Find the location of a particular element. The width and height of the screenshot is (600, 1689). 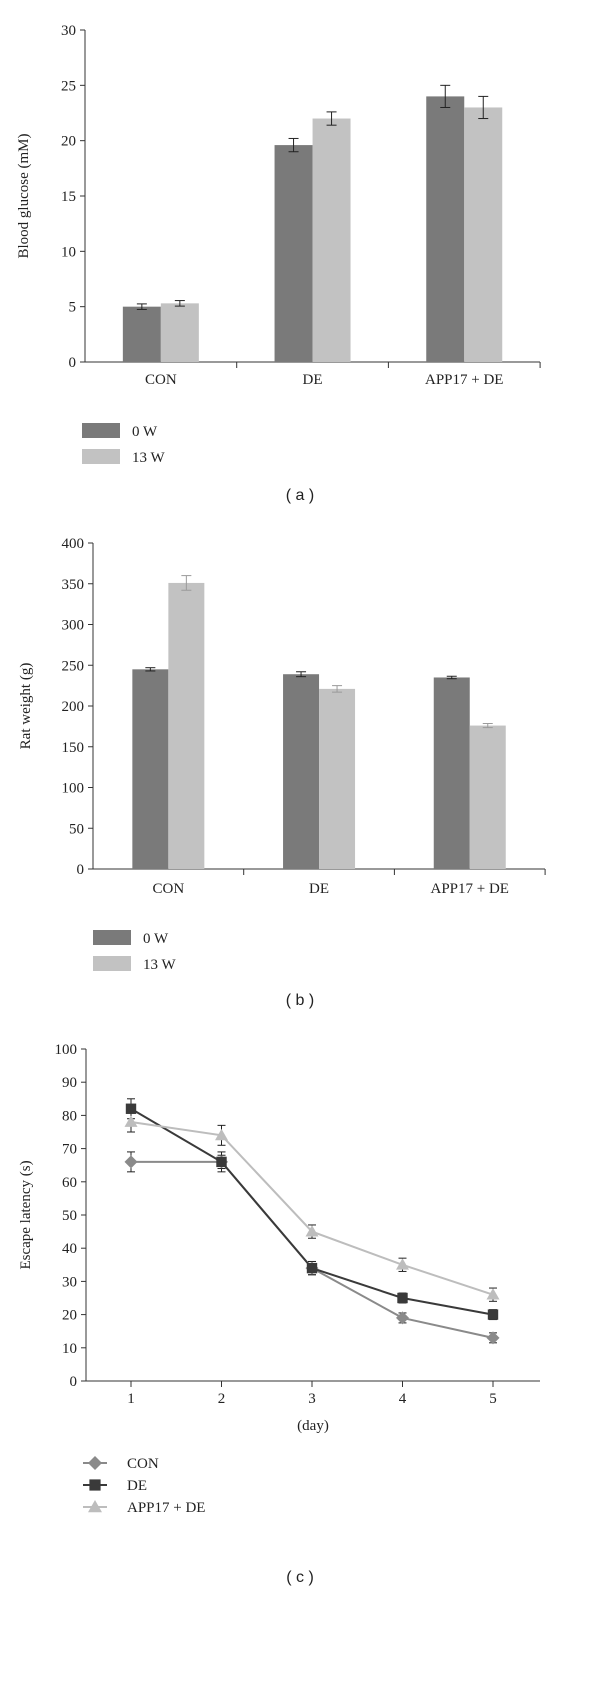

x-tick-label: 3 is located at coordinates (312, 1399).